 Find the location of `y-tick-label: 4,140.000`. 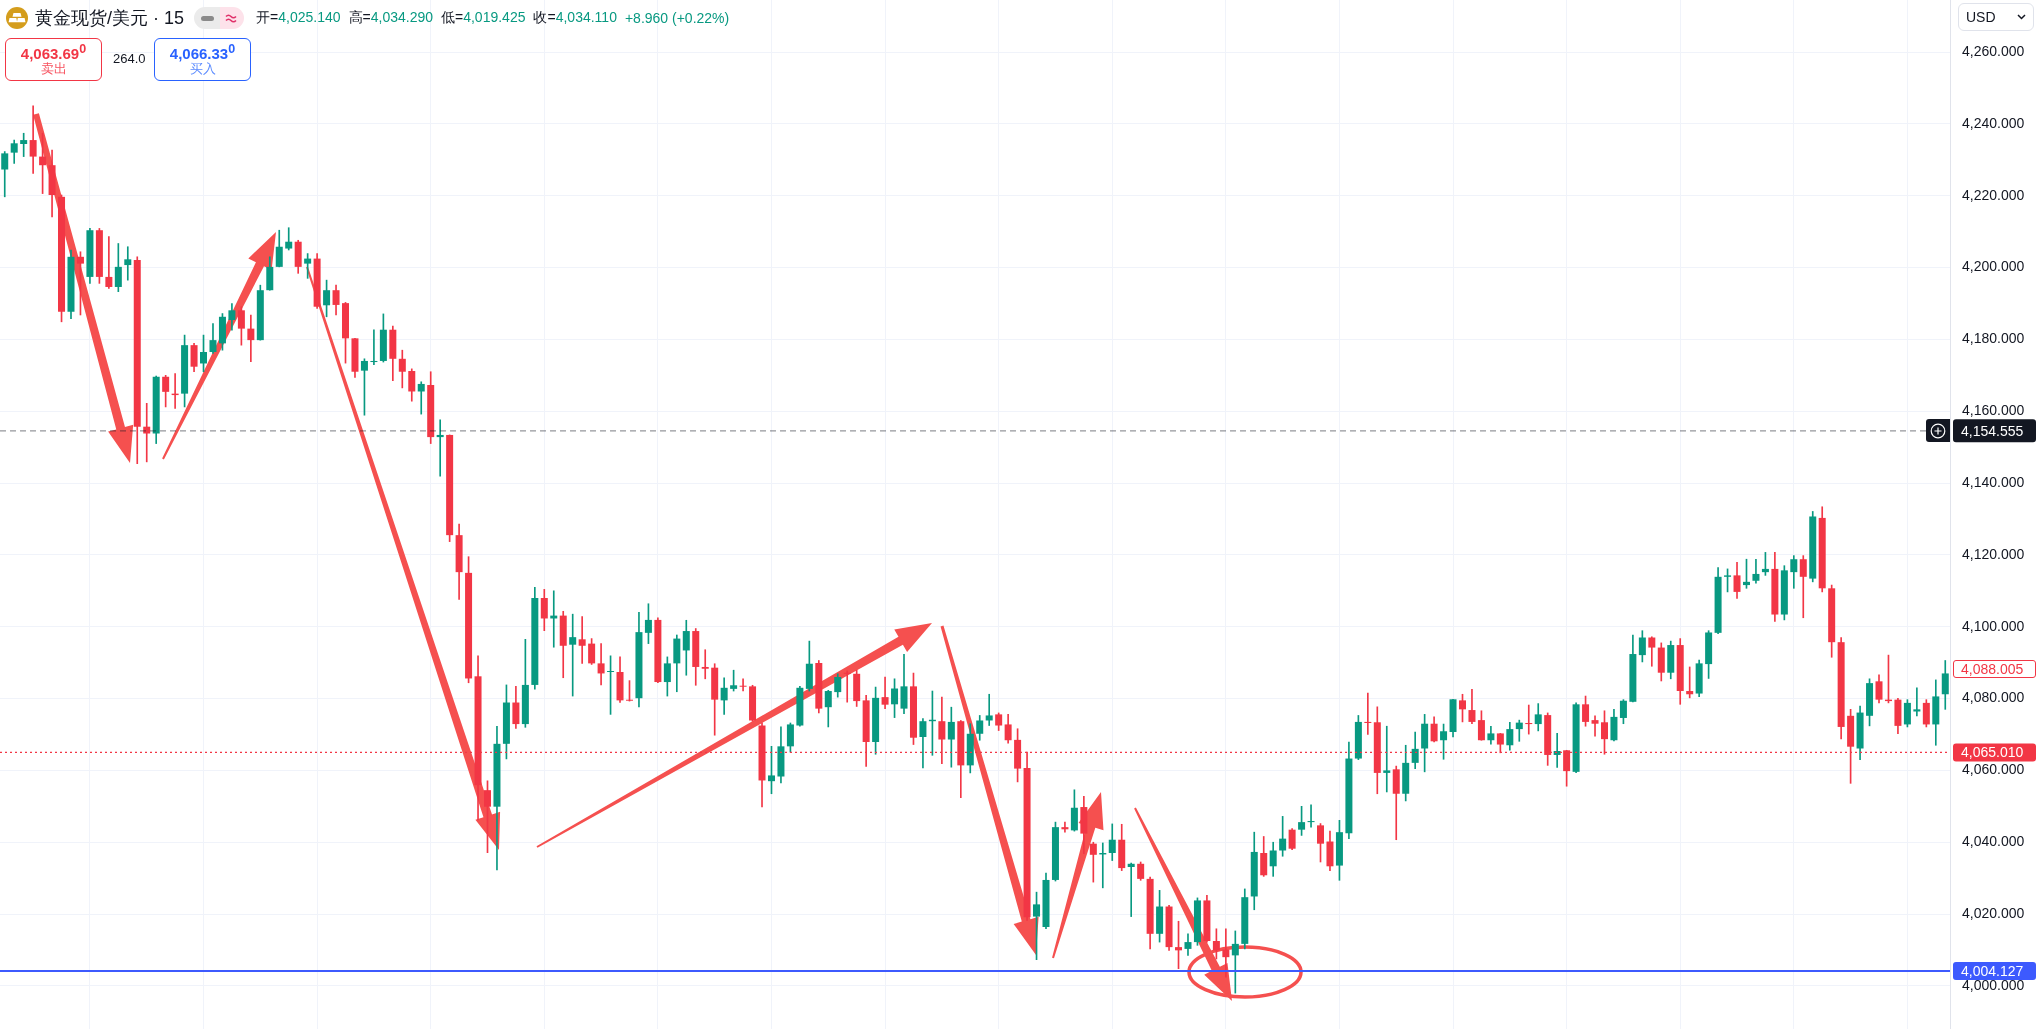

y-tick-label: 4,140.000 is located at coordinates (1993, 481).